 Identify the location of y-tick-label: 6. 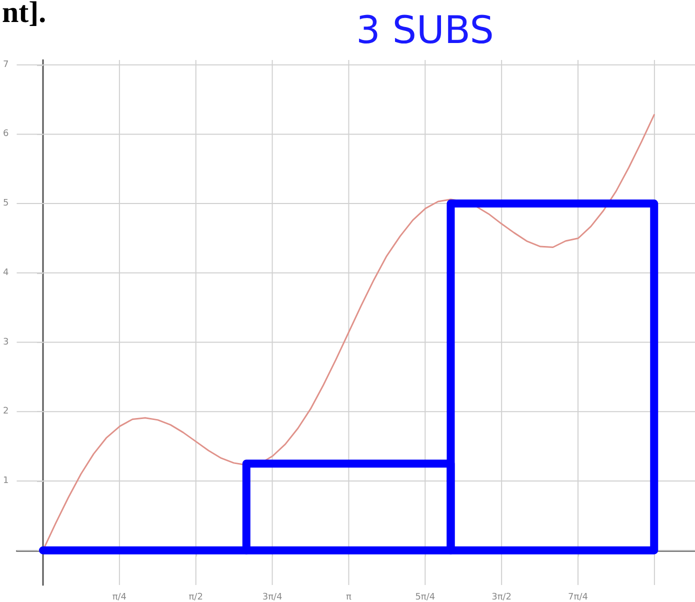
(5, 134).